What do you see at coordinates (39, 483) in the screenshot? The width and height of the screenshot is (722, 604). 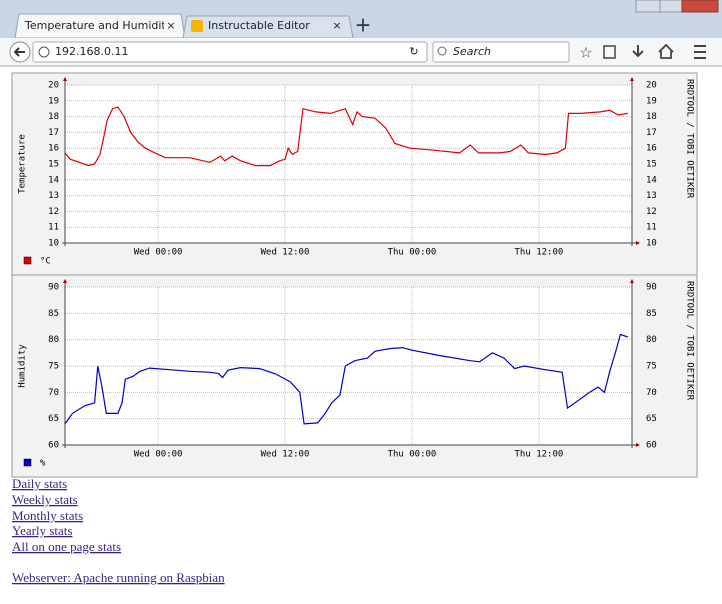 I see `stats-link: Daily stats` at bounding box center [39, 483].